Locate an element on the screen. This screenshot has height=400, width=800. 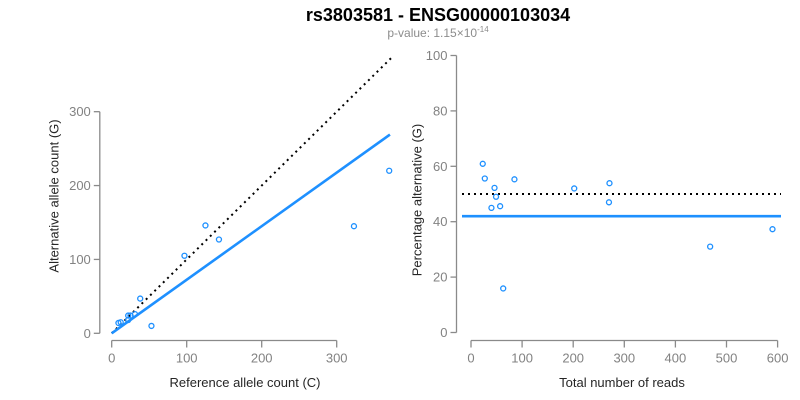
page-subtitle: p-value: 1.15×10-14 is located at coordinates (437, 32).